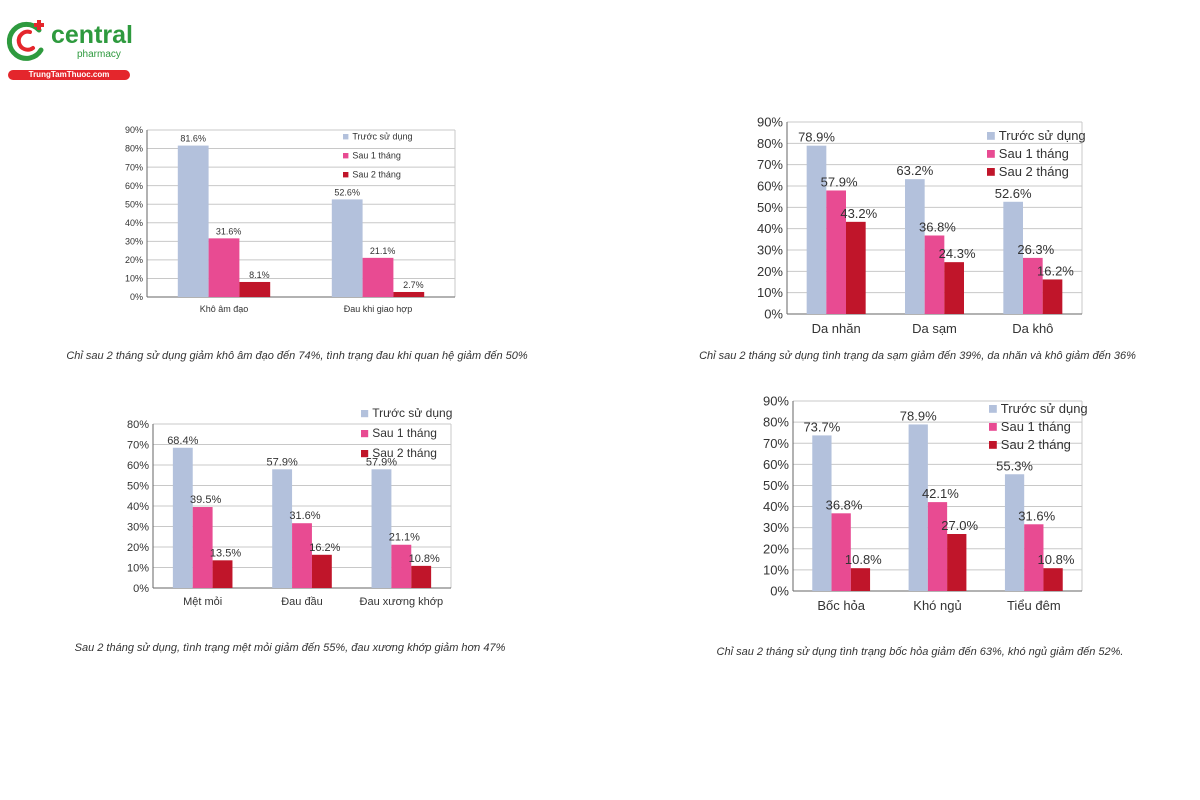 The width and height of the screenshot is (1200, 800). I want to click on fatigue-data-label-2-2: 10.8%, so click(424, 559).